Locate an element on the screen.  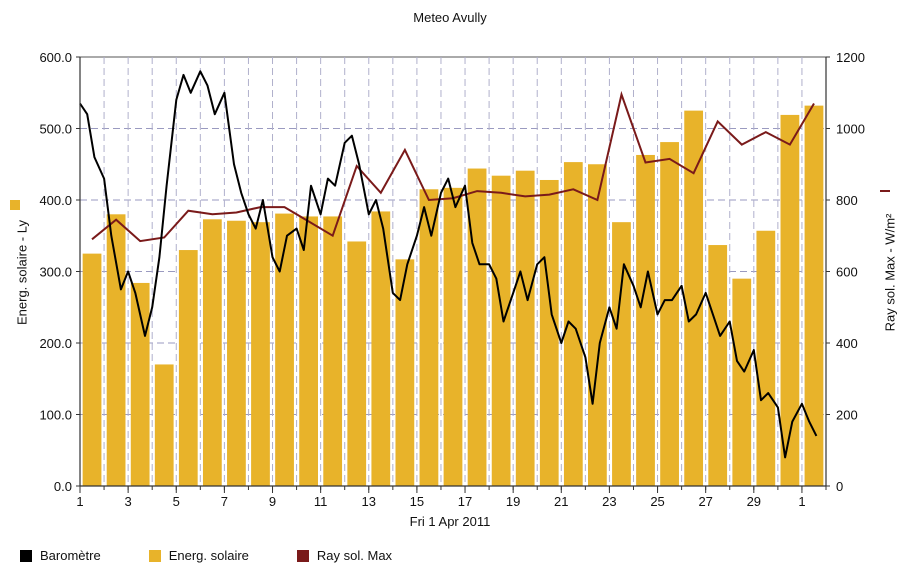
legend-label-ray-sol-max: Ray sol. Max is located at coordinates (354, 555).